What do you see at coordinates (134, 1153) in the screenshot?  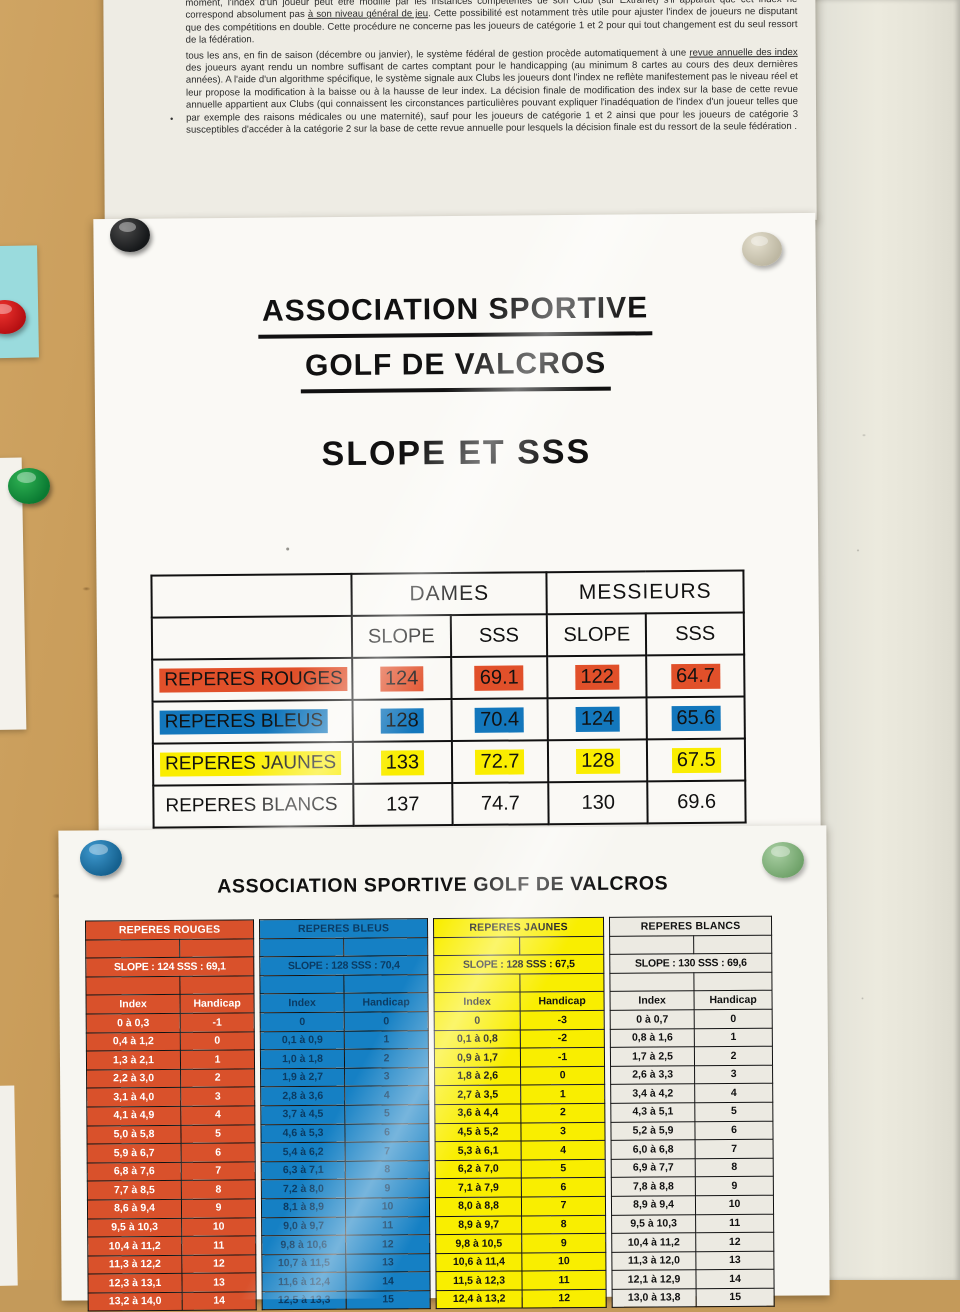 I see `index-range-cell: 5,9 à 6,7` at bounding box center [134, 1153].